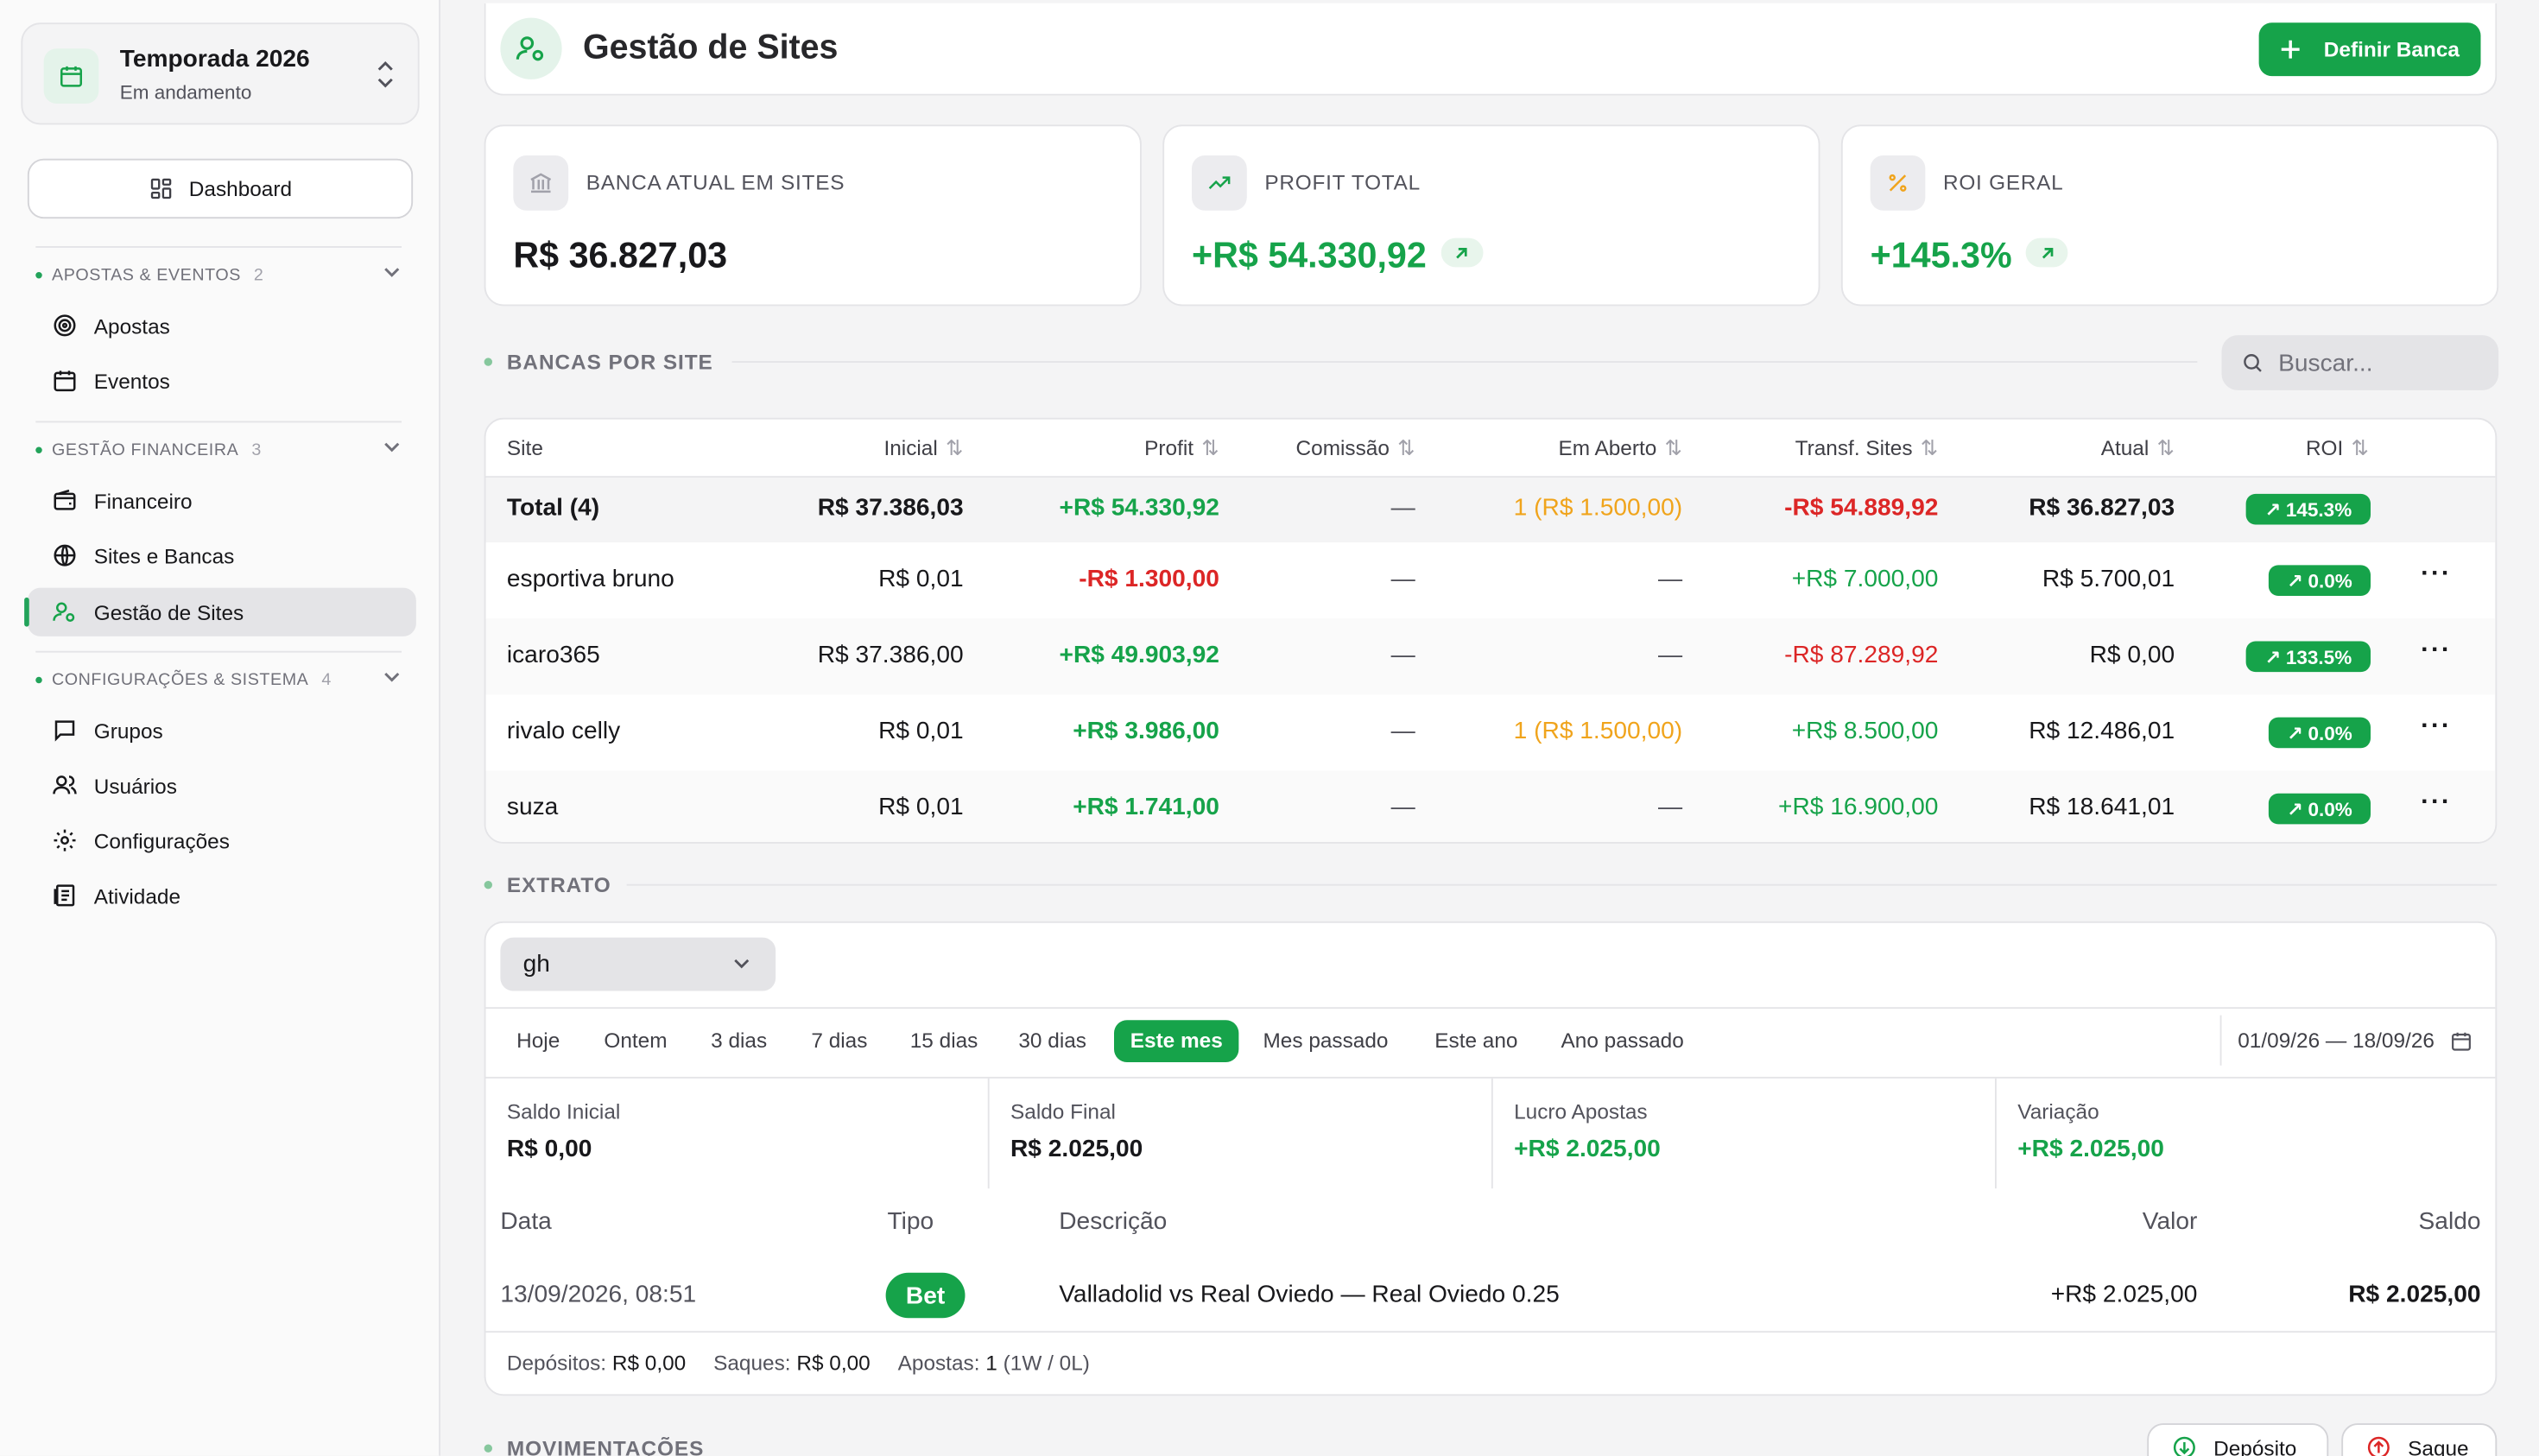 Image resolution: width=2539 pixels, height=1456 pixels. Describe the element at coordinates (2369, 50) in the screenshot. I see `definir-banca-button: Definir Banca` at that location.